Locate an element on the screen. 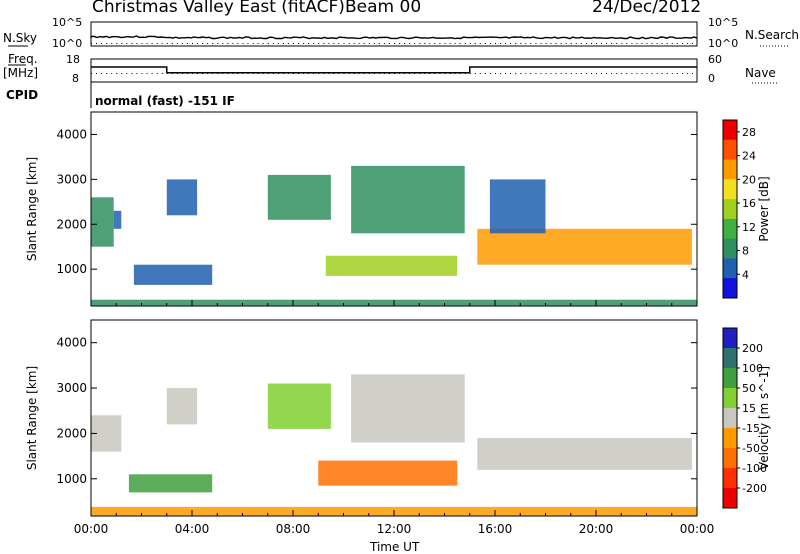 The height and width of the screenshot is (554, 800). velocity-colorbar-tick-label: -50 is located at coordinates (751, 448).